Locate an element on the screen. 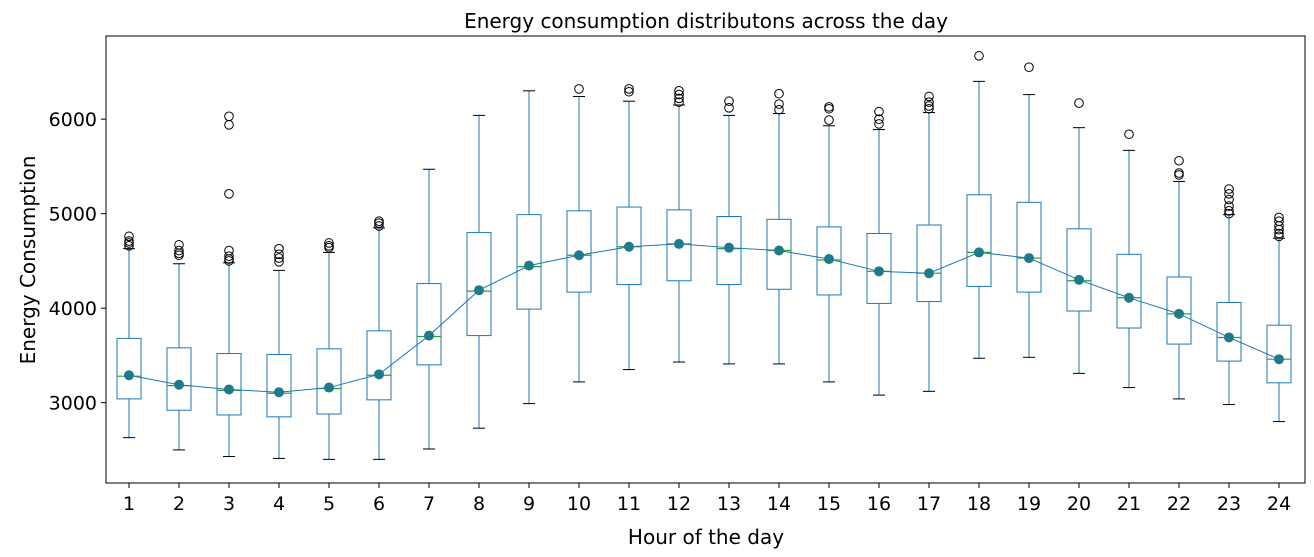 The width and height of the screenshot is (1314, 557). x-tick-label: 23 is located at coordinates (1229, 504).